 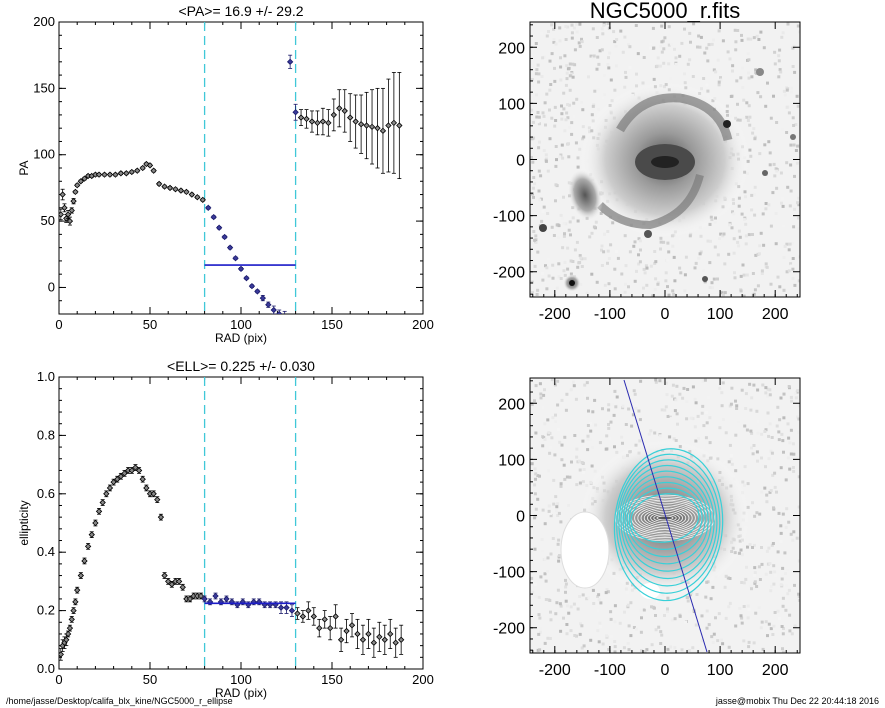 I want to click on image-x-tick-label: 0, so click(x=665, y=670).